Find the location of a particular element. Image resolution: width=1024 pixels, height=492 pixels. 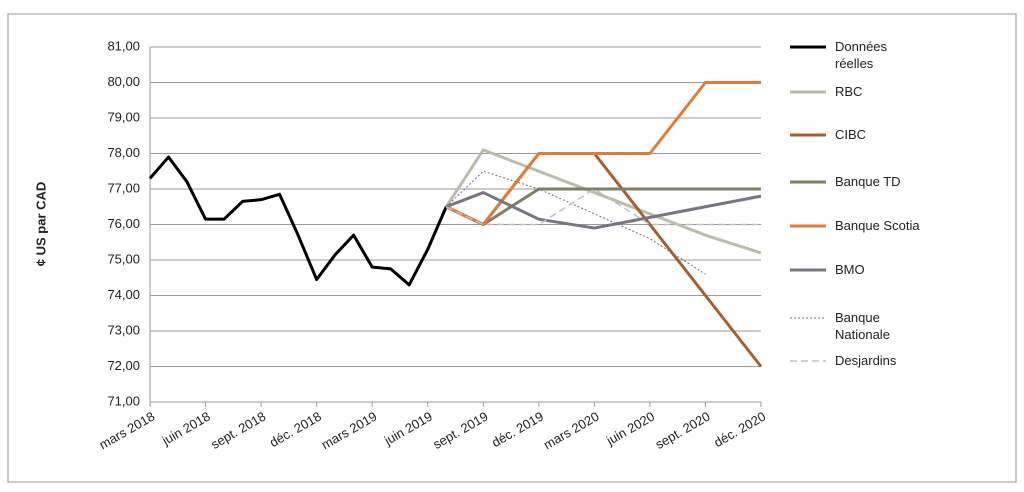

x-tick-label: mars 2020 is located at coordinates (571, 431).